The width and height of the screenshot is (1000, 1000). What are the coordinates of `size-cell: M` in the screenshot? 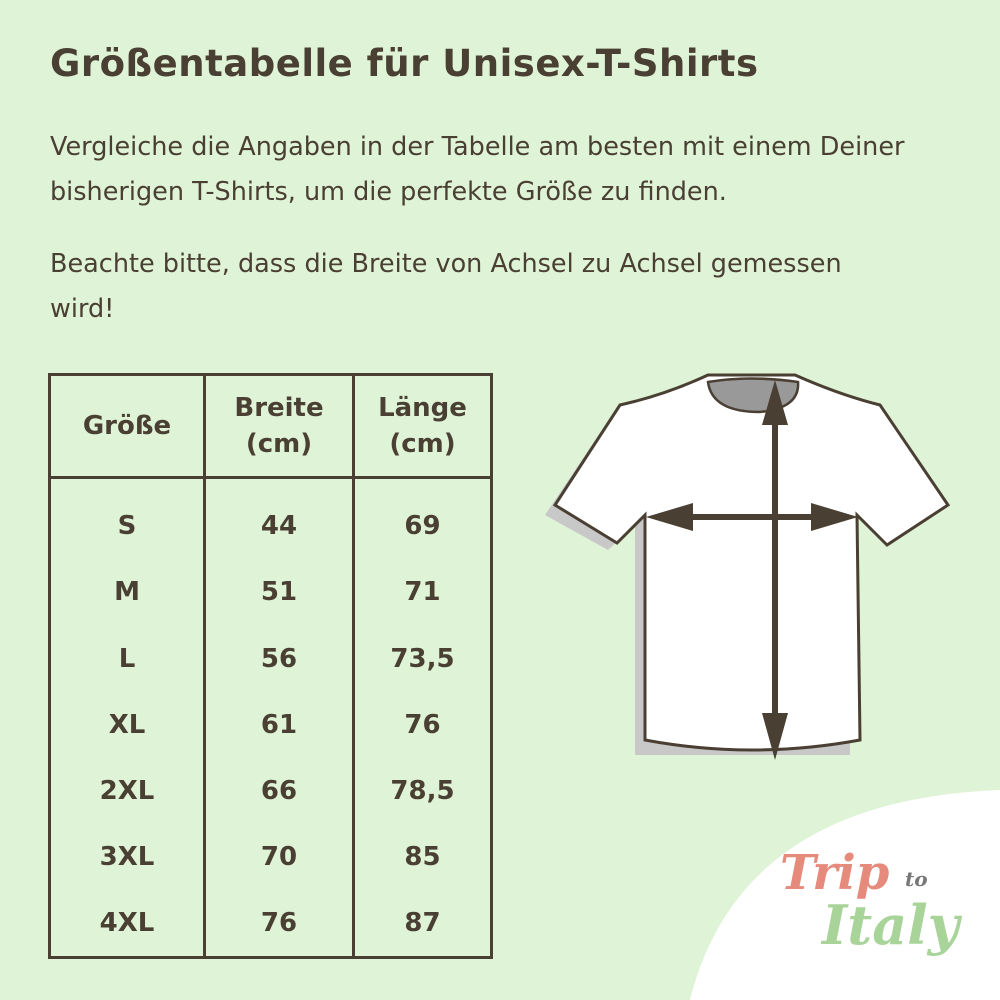 It's located at (127, 592).